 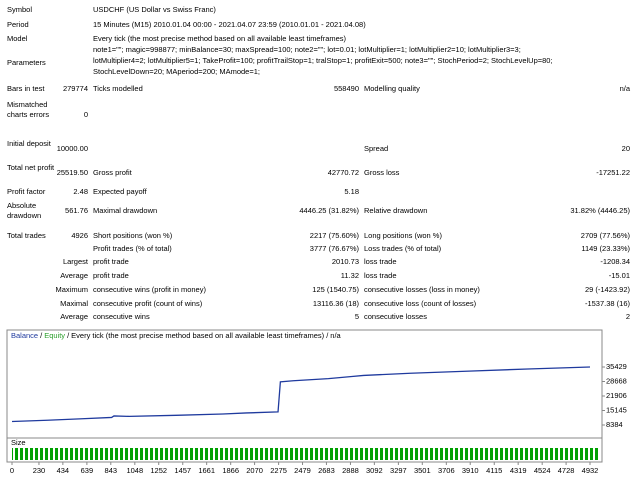 What do you see at coordinates (343, 172) in the screenshot?
I see `report-cell: 42770.72` at bounding box center [343, 172].